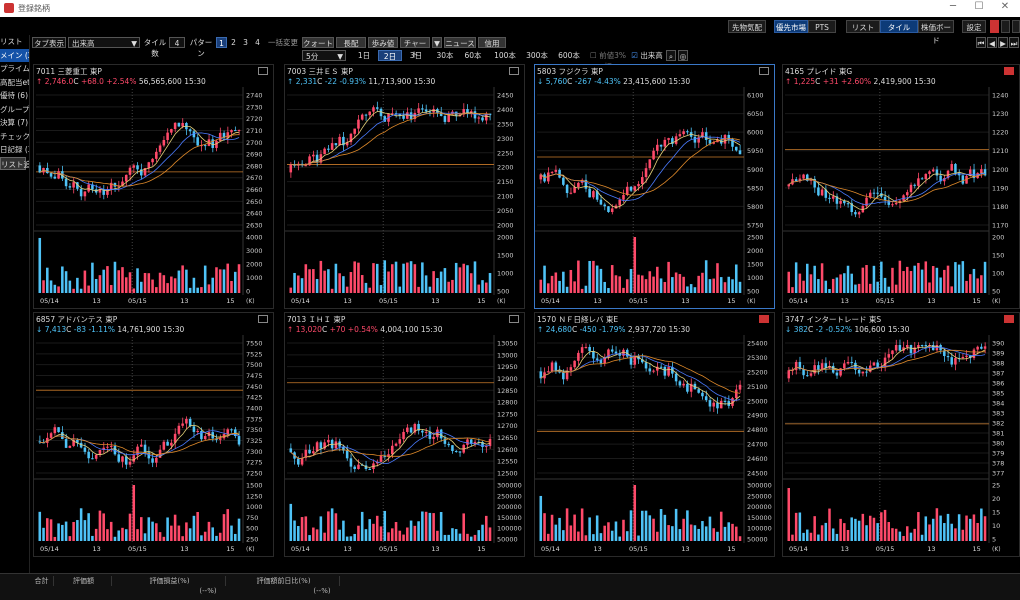  I want to click on period-1d: 1日, so click(364, 55).